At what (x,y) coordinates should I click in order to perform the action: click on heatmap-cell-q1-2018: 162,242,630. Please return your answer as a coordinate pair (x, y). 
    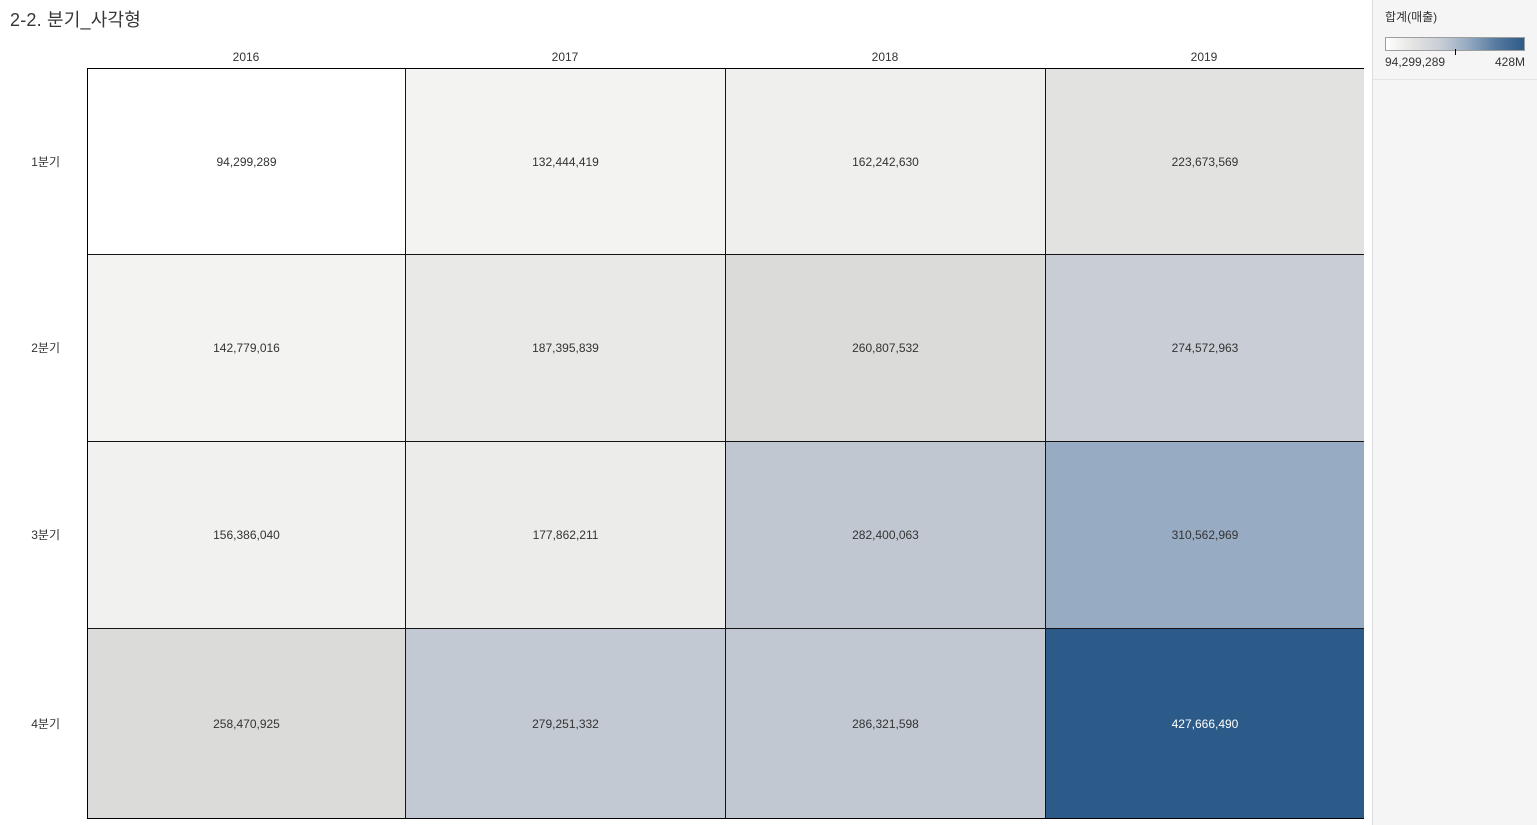
    Looking at the image, I should click on (886, 162).